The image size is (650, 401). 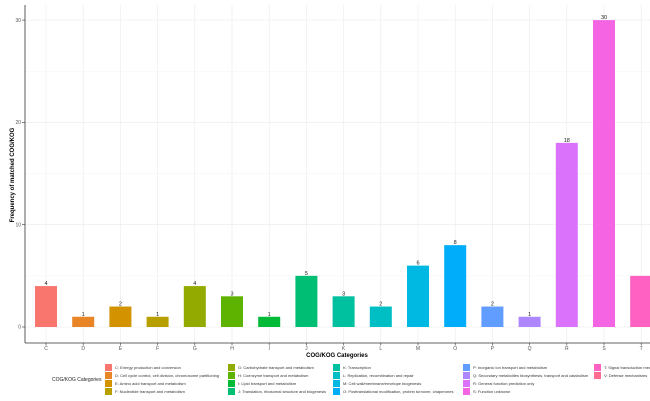 I want to click on y-axis-title: Frequency of matched COG/KOG, so click(x=13, y=174).